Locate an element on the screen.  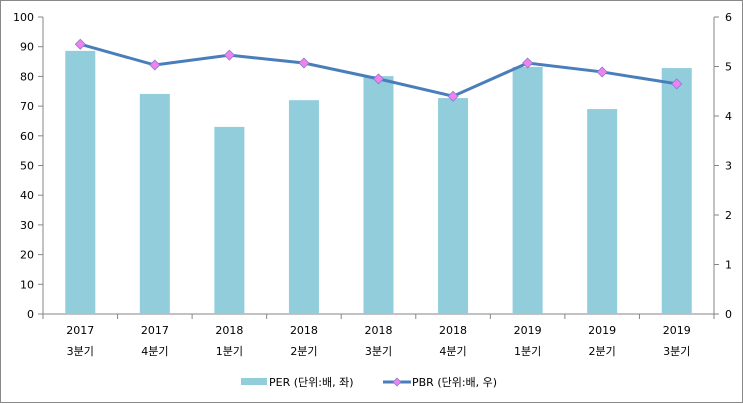
left-tick-label: 0 is located at coordinates (30, 314).